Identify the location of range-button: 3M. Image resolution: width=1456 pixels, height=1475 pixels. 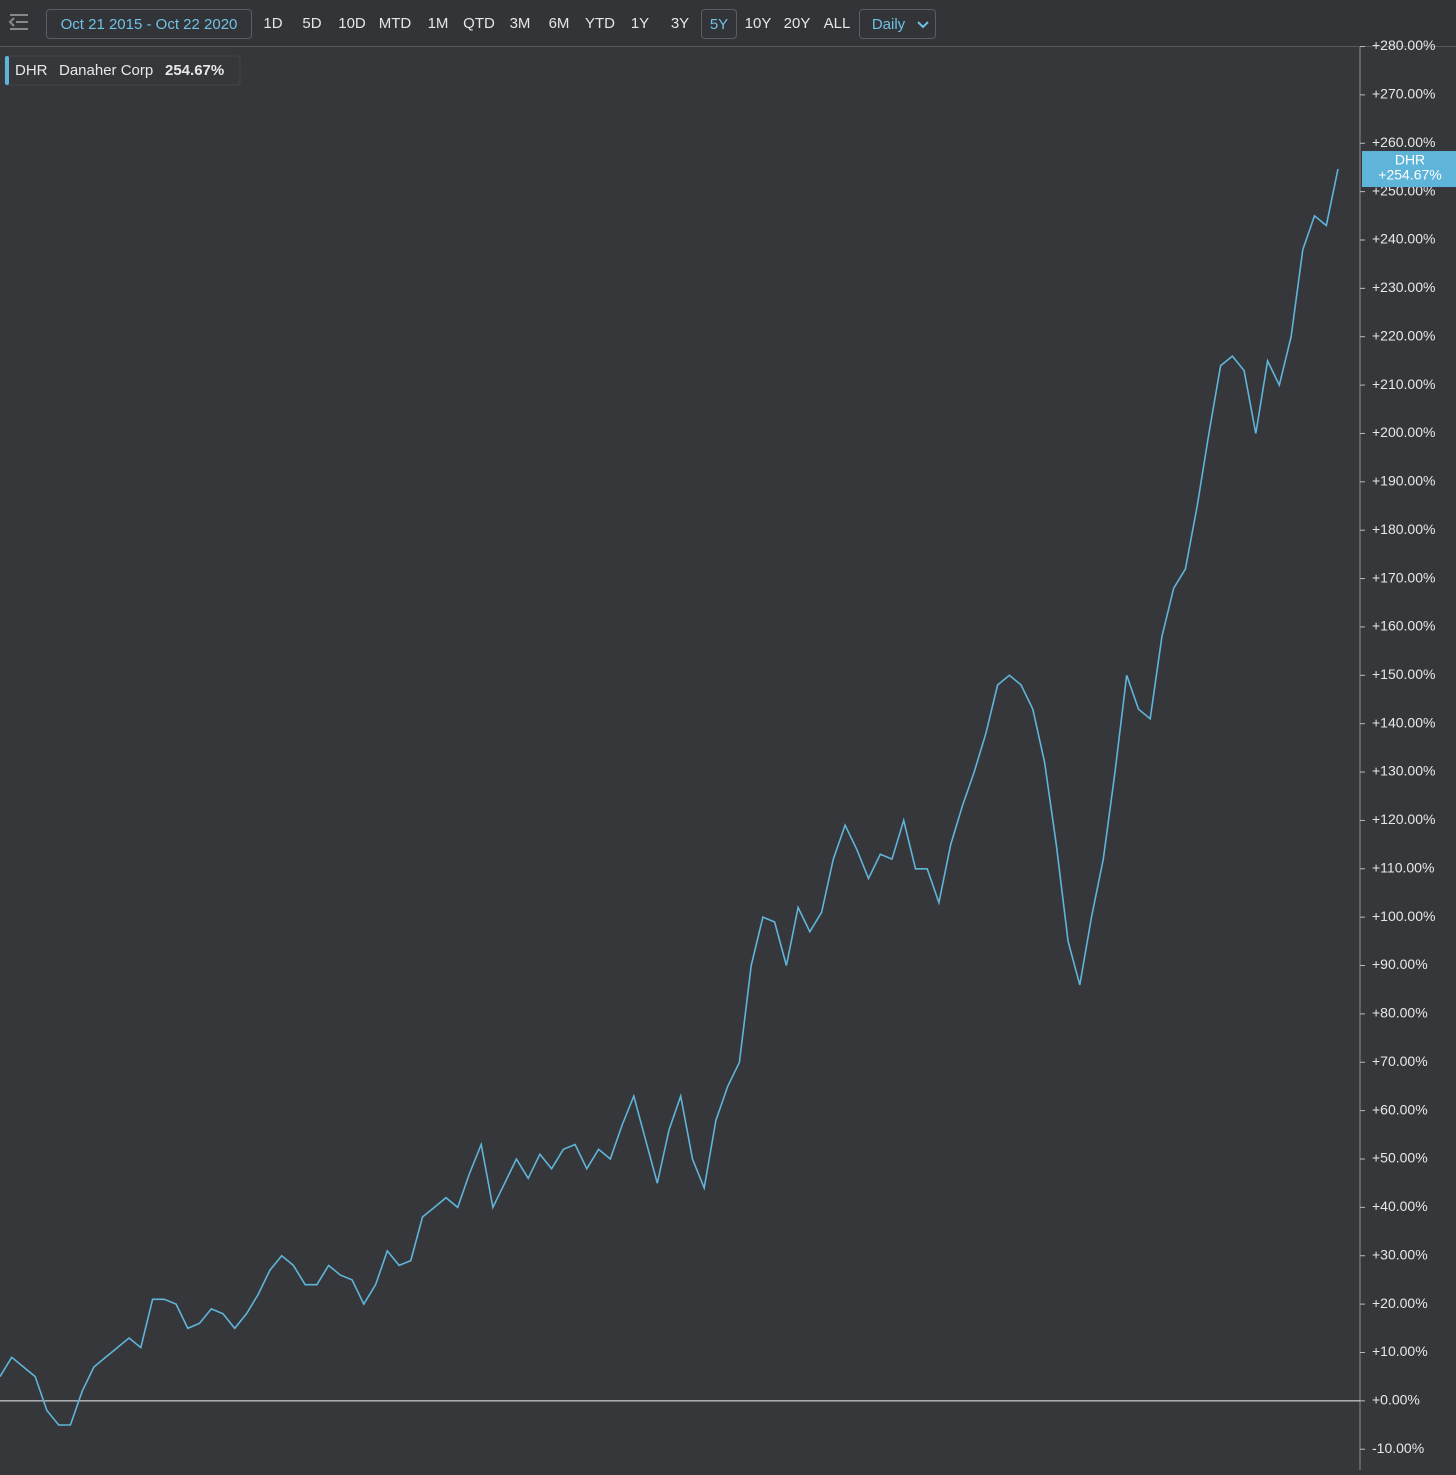
(520, 23).